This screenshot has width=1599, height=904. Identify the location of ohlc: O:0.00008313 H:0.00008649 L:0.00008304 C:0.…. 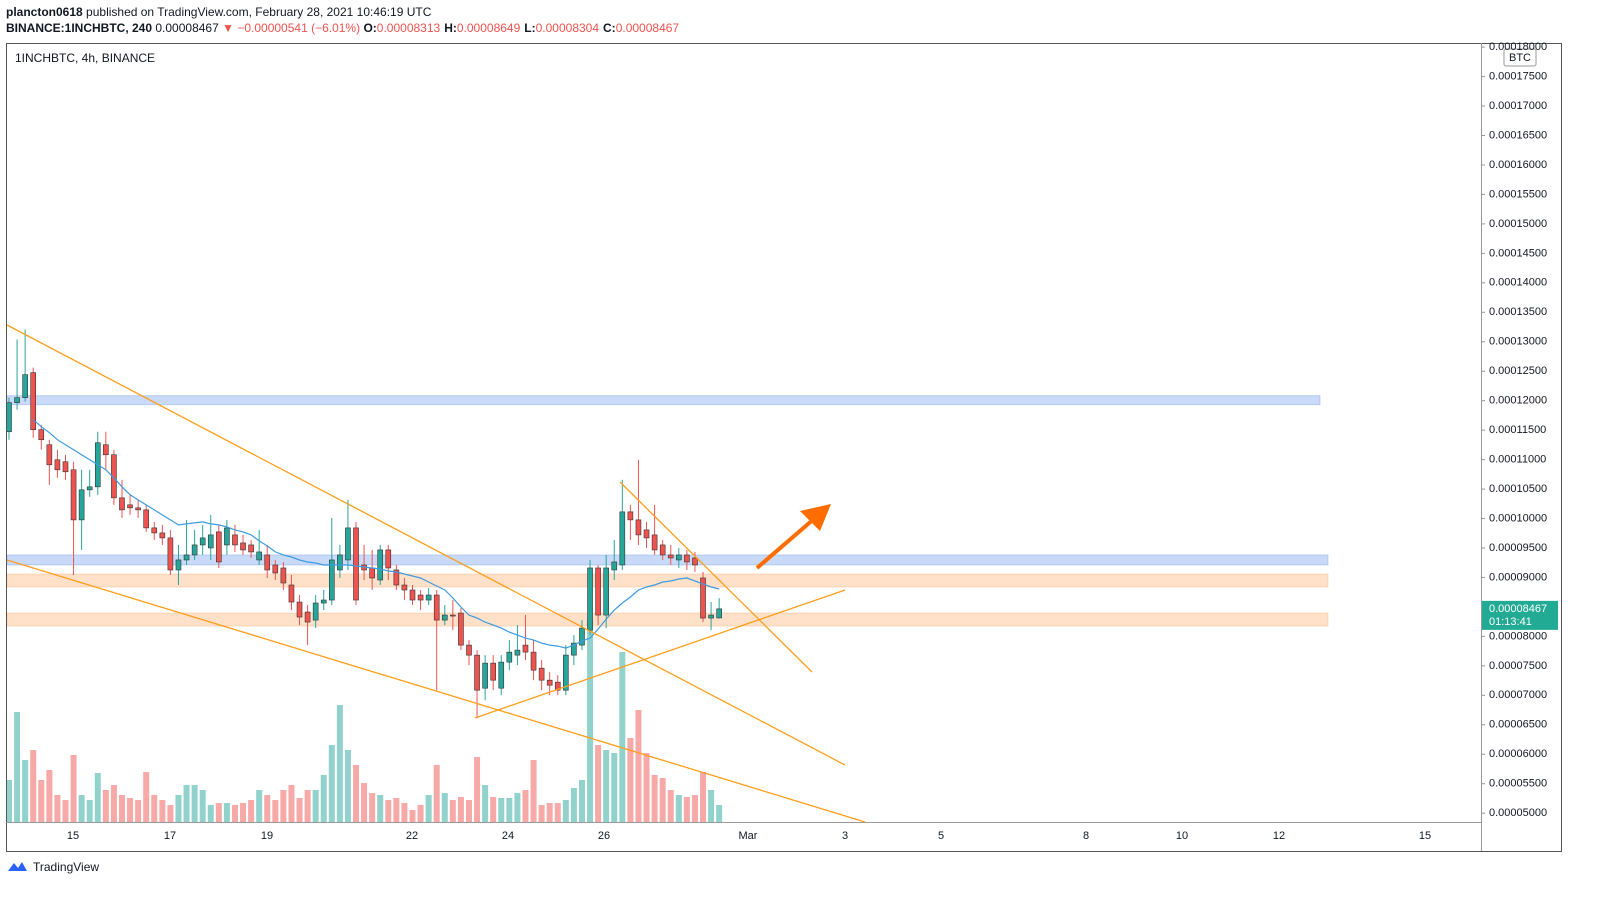
(523, 28).